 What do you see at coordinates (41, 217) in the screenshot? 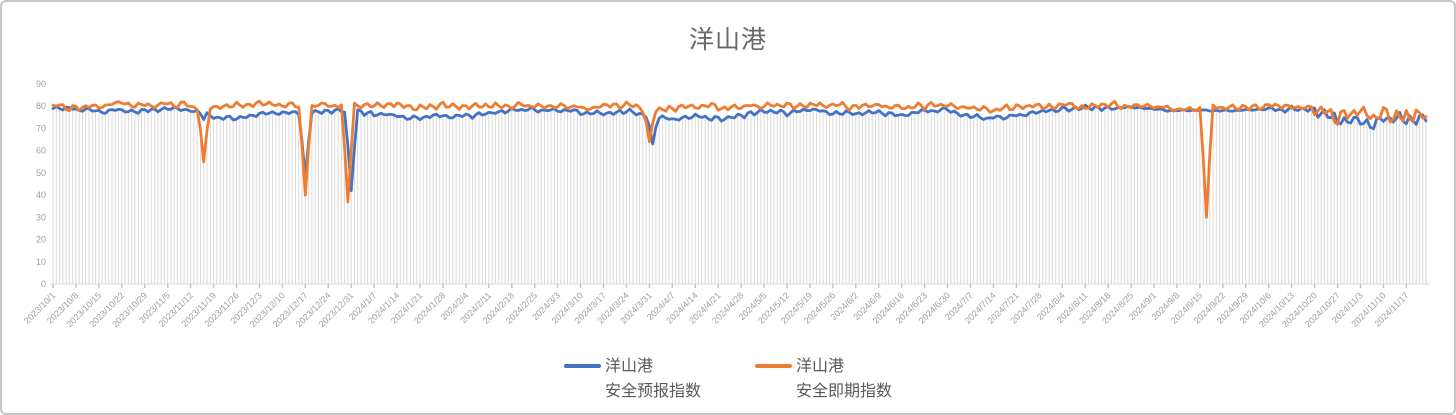
I see `y-axis-label: 30` at bounding box center [41, 217].